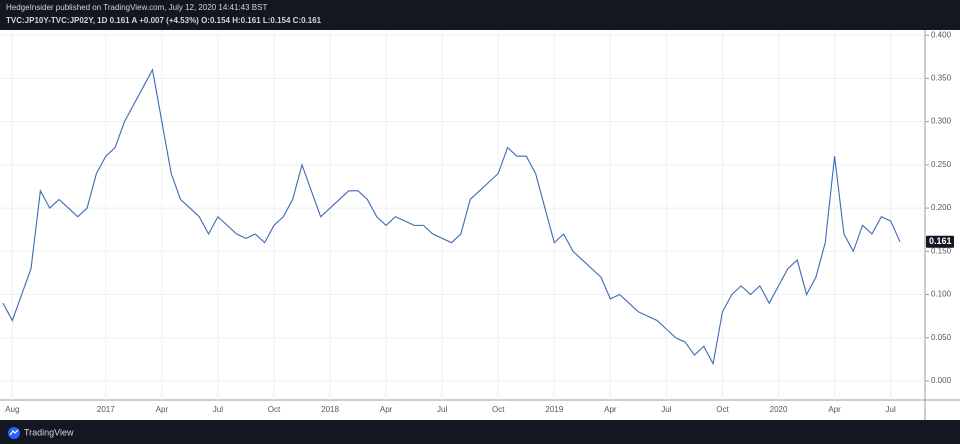  Describe the element at coordinates (941, 78) in the screenshot. I see `y-tick-label: 0.350` at that location.